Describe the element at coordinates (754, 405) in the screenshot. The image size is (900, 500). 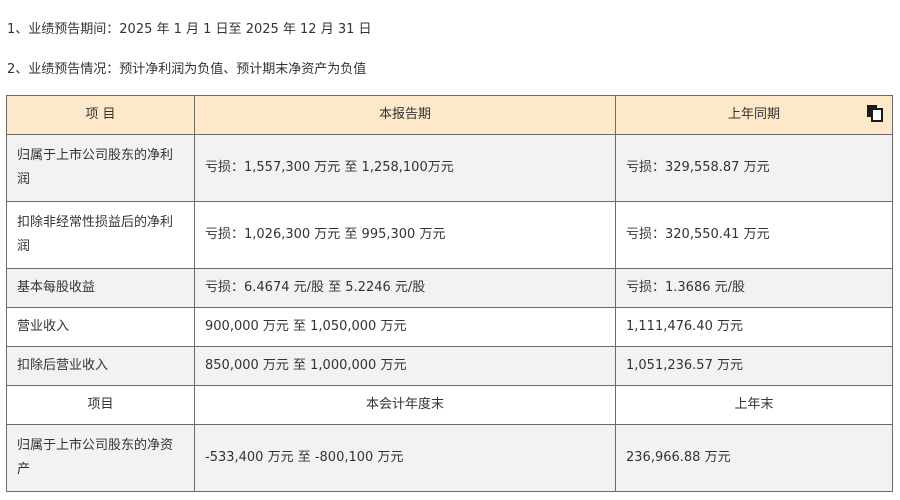
I see `subheader-prior-year-end: 上年末` at that location.